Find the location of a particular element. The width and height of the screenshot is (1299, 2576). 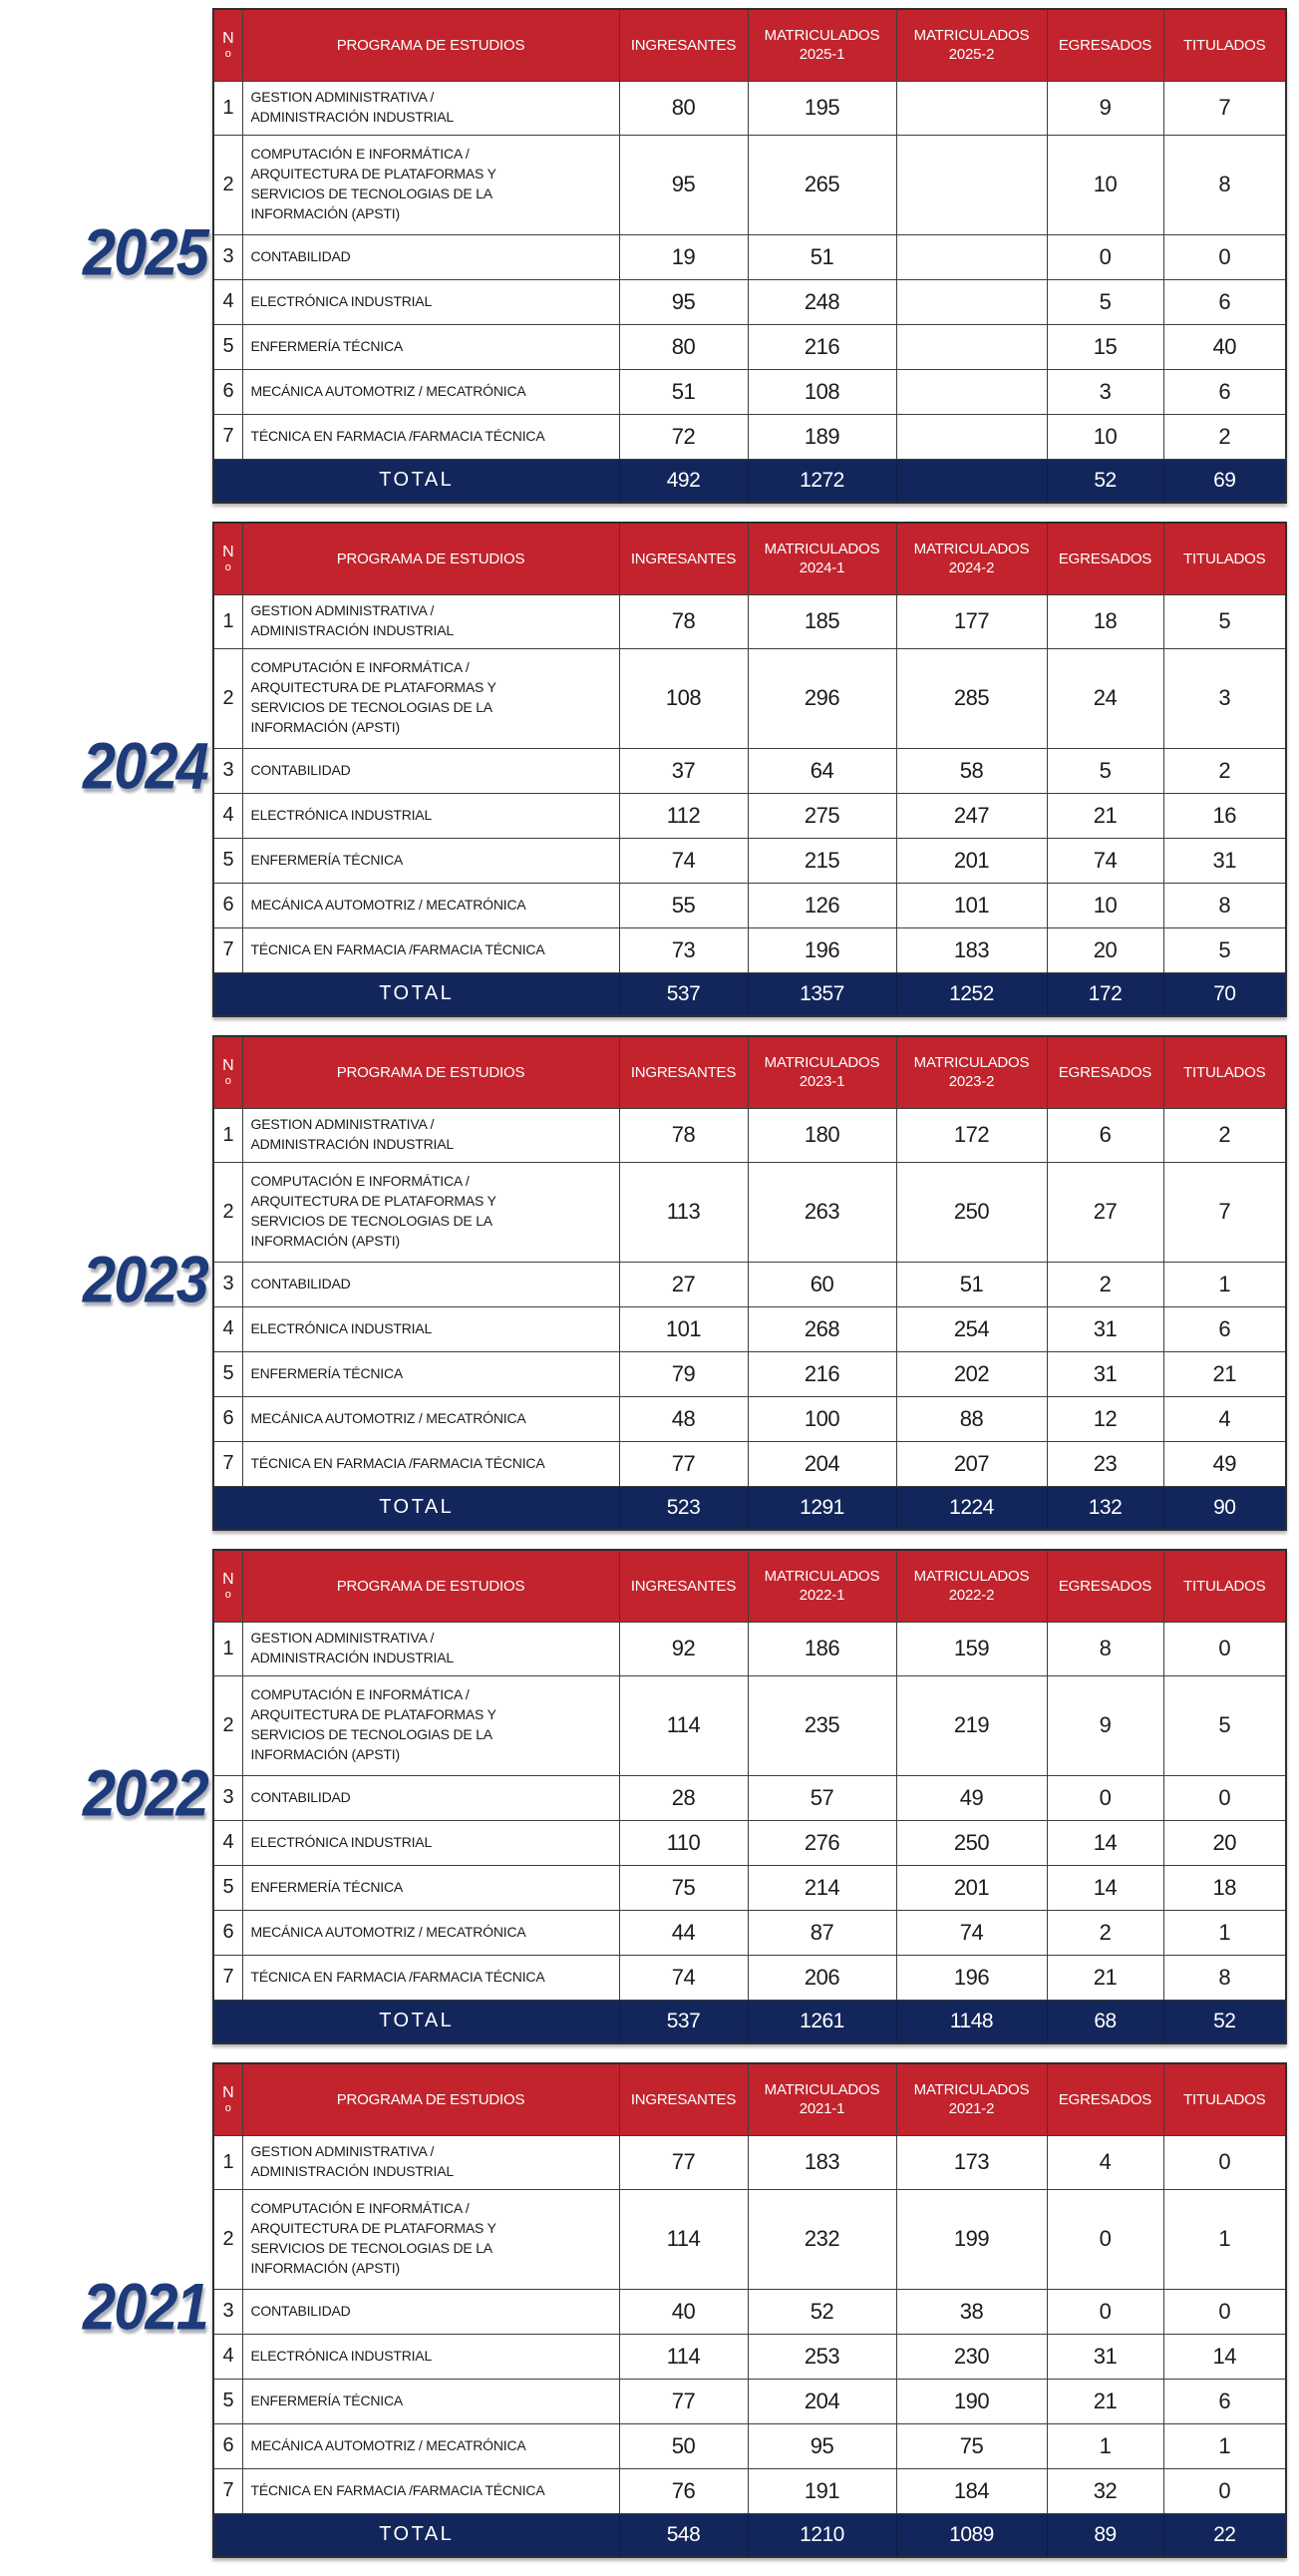

cell-egresados: 3 is located at coordinates (1105, 391).